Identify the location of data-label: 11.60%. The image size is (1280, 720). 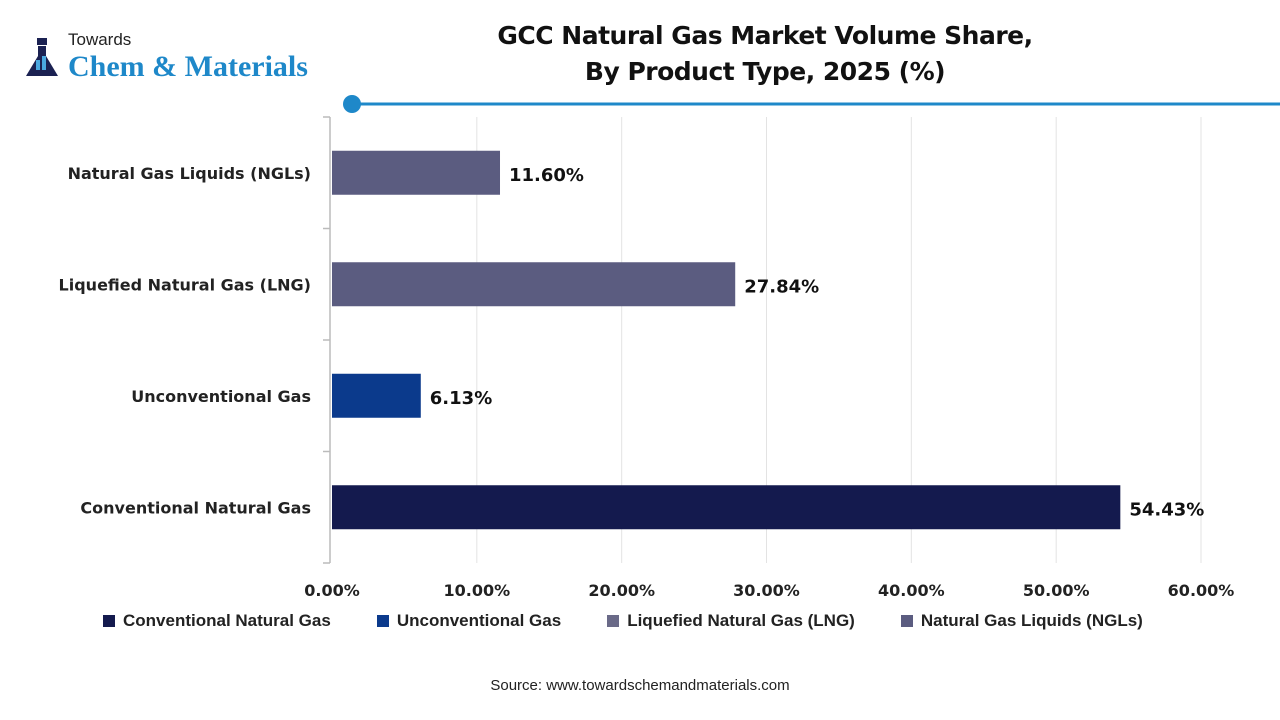
(546, 175).